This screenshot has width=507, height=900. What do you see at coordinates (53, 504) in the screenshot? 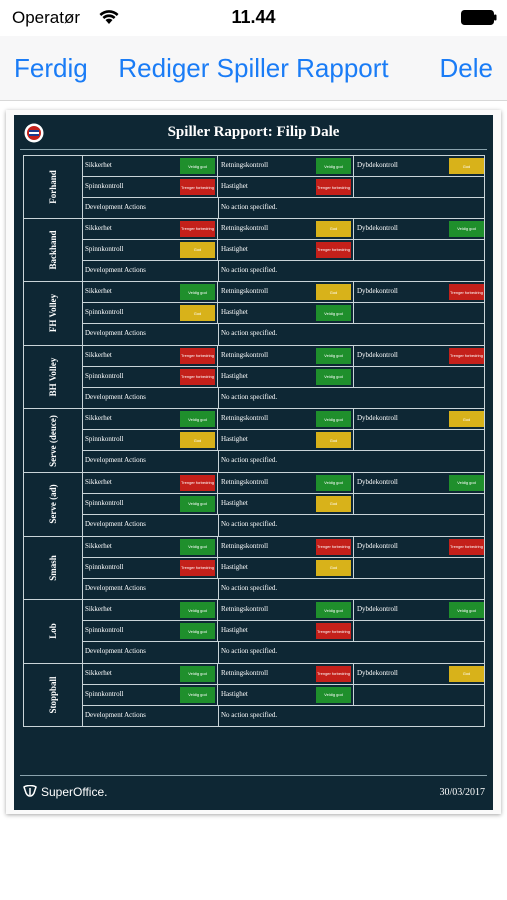
I see `group-label: Serve (ad)` at bounding box center [53, 504].